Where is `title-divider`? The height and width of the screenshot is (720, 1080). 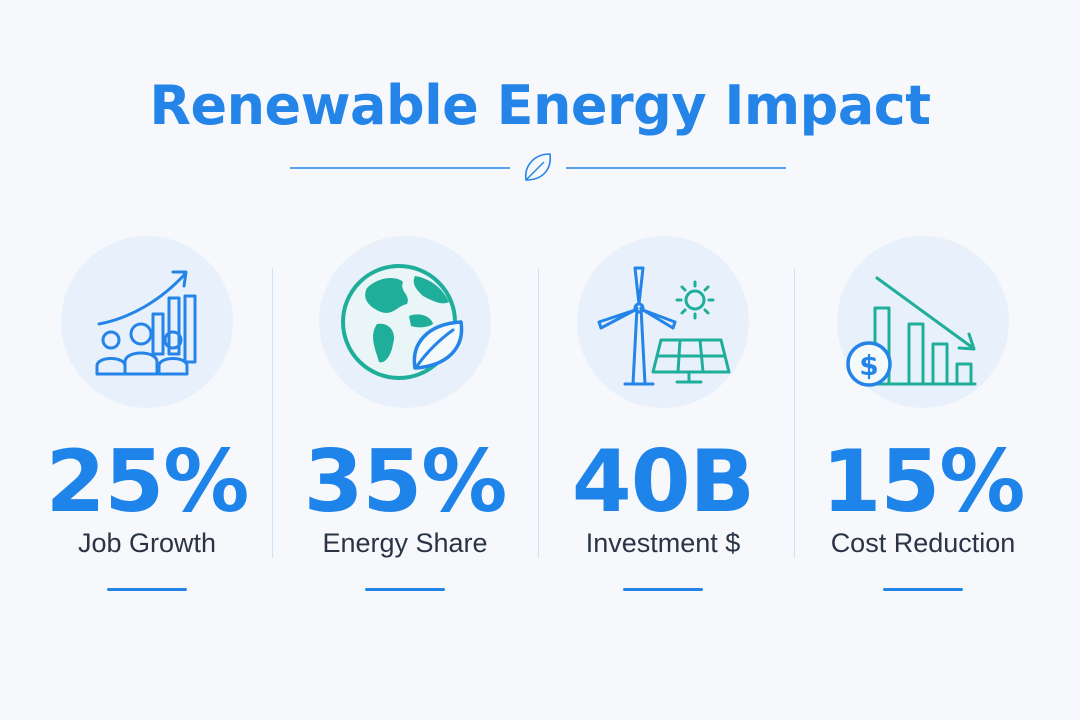 title-divider is located at coordinates (538, 167).